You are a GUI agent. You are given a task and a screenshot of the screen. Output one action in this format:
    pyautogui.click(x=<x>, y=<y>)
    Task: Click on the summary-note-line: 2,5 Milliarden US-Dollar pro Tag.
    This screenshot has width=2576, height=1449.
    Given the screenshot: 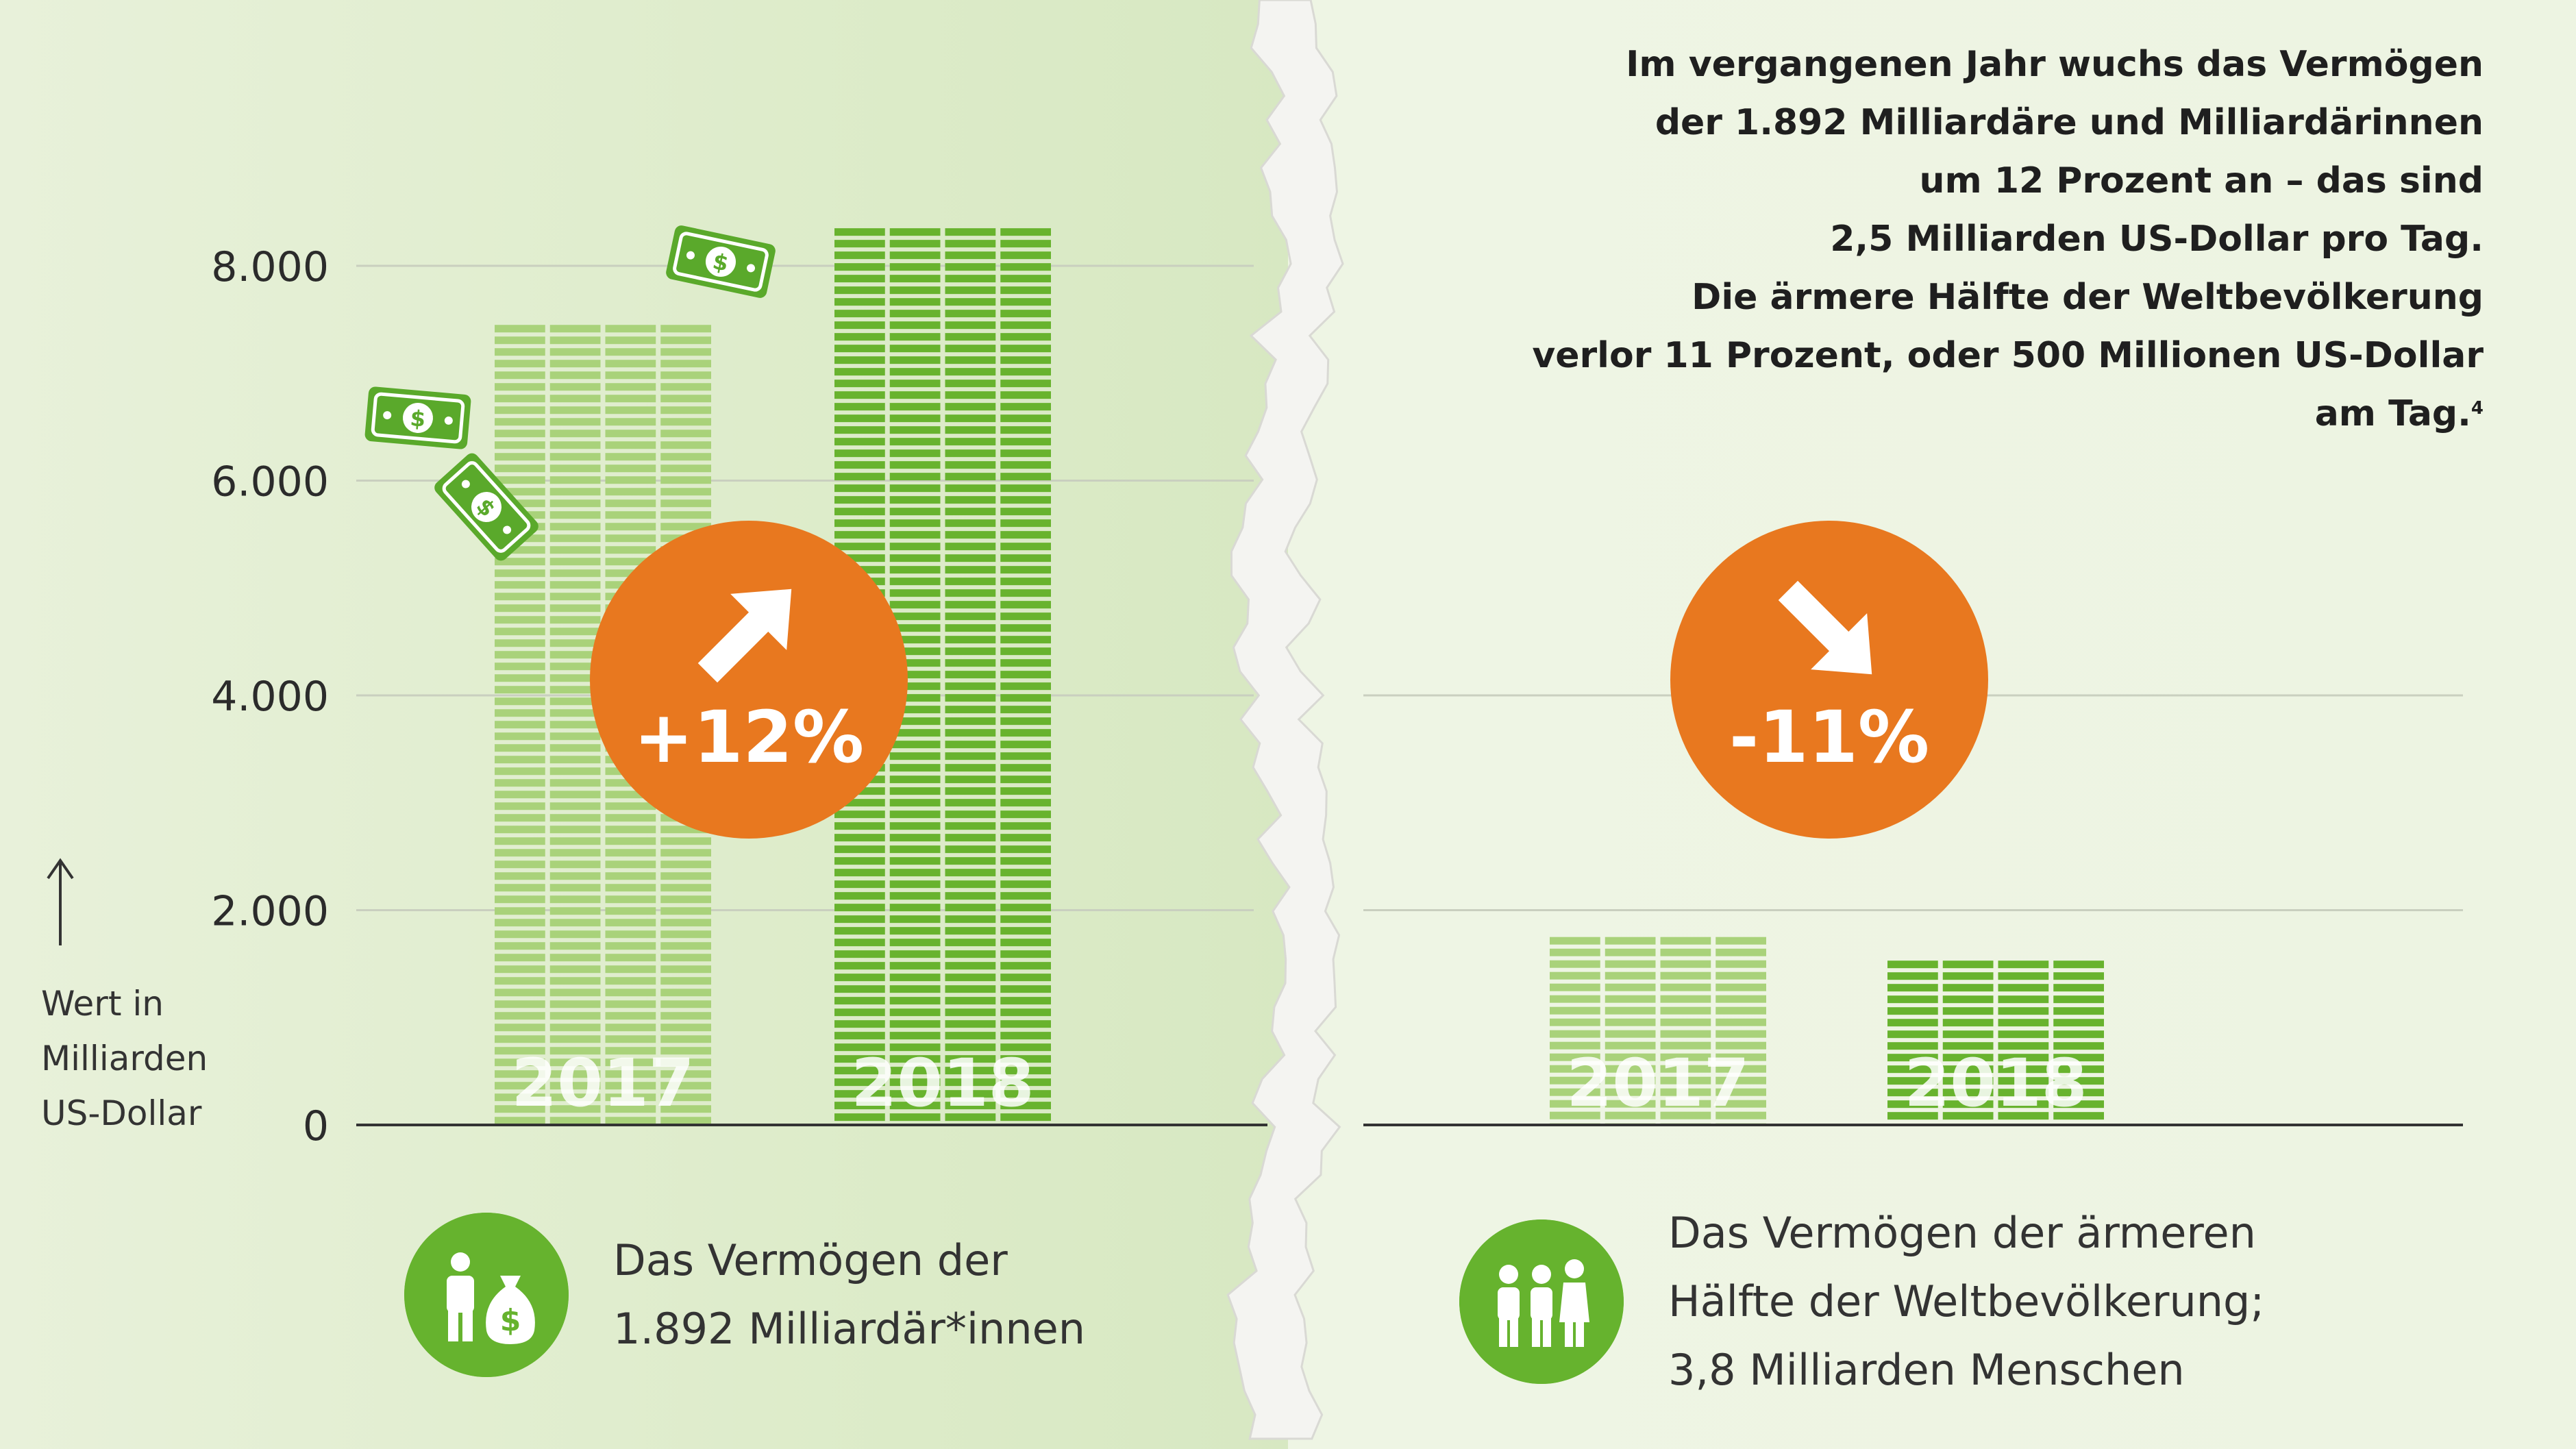 What is the action you would take?
    pyautogui.click(x=2157, y=239)
    